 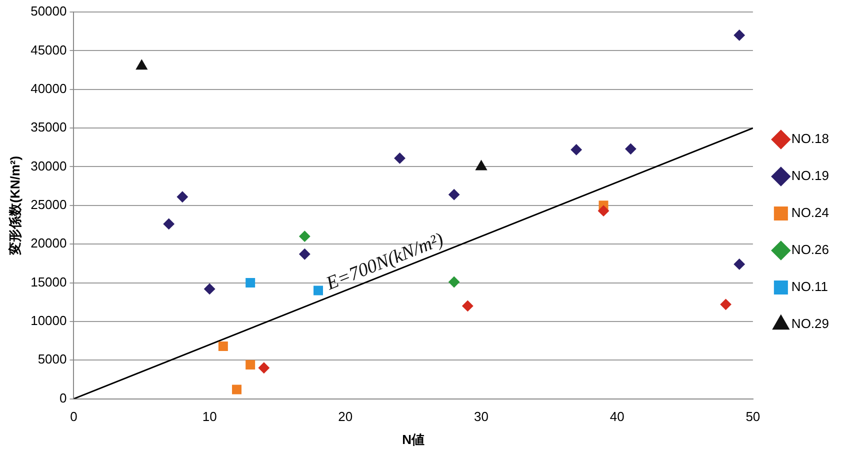 What do you see at coordinates (810, 212) in the screenshot?
I see `legend-label: NO.24` at bounding box center [810, 212].